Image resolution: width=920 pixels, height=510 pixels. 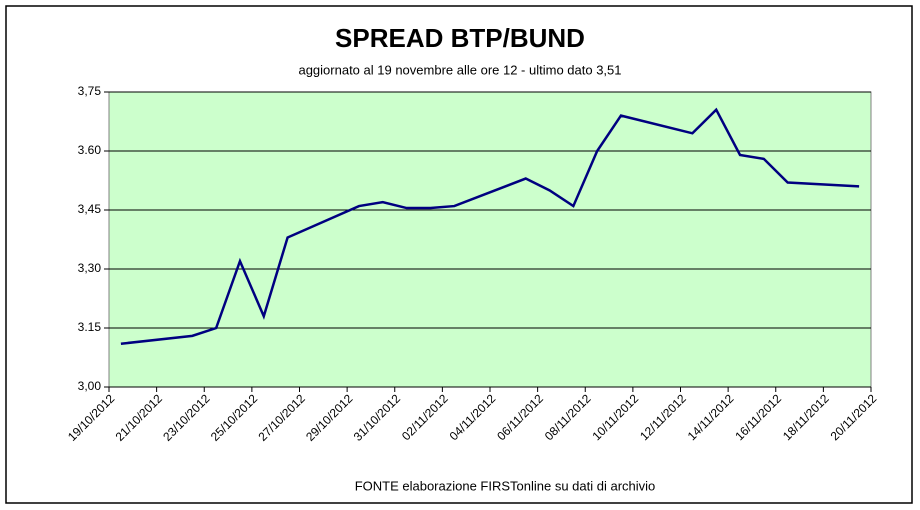 I want to click on y-tick-label: 3,00, so click(x=90, y=386).